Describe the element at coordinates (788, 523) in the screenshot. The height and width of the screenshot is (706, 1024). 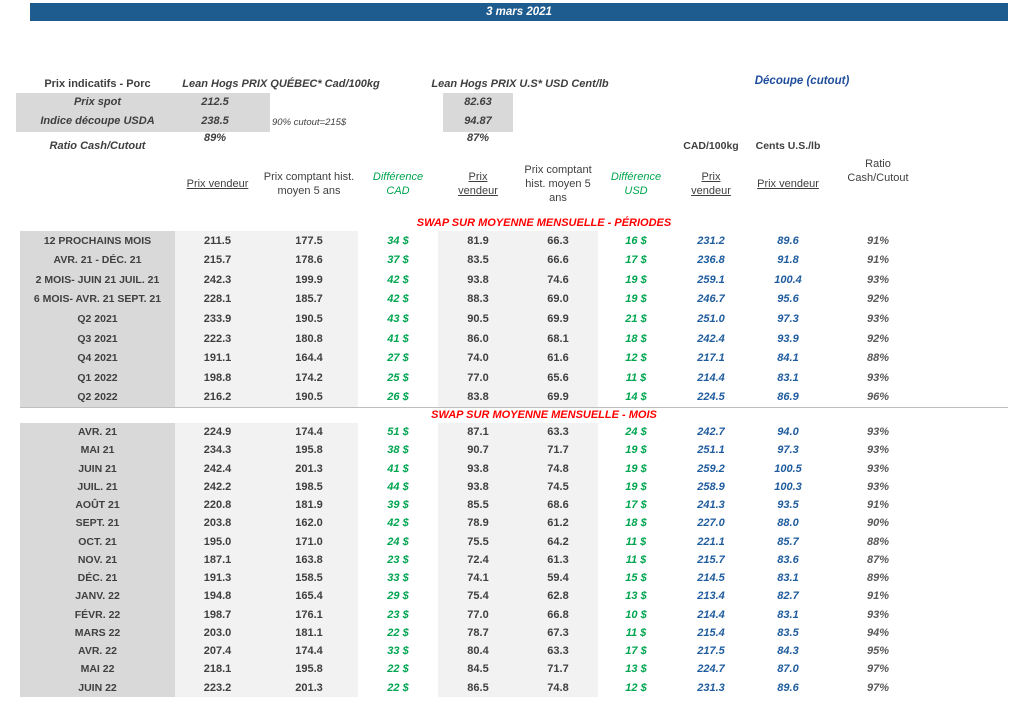
I see `cutout-us-value: 88.0` at that location.